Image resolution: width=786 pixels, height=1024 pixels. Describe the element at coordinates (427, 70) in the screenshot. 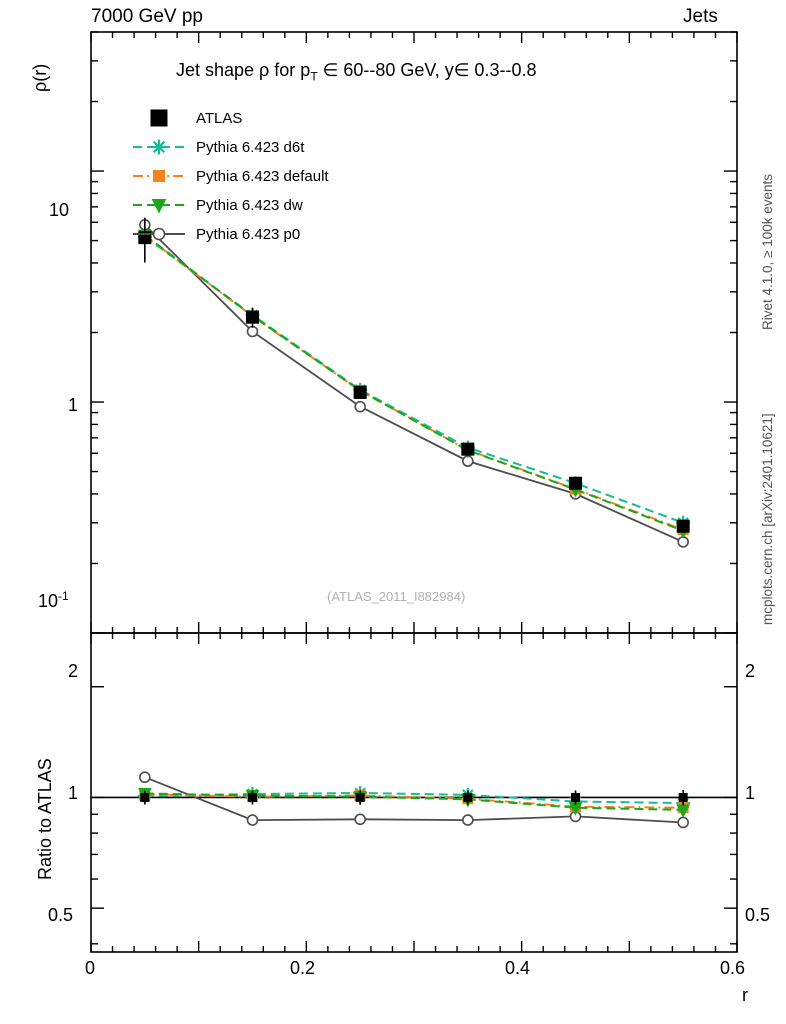

I see `plot-title-rest: ∈ 60--80 GeV, y∈ 0.3--0.8` at that location.